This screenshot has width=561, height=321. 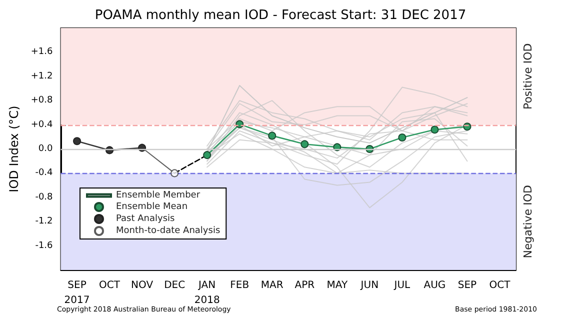 What do you see at coordinates (44, 197) in the screenshot?
I see `y-tick-label: -0.8` at bounding box center [44, 197].